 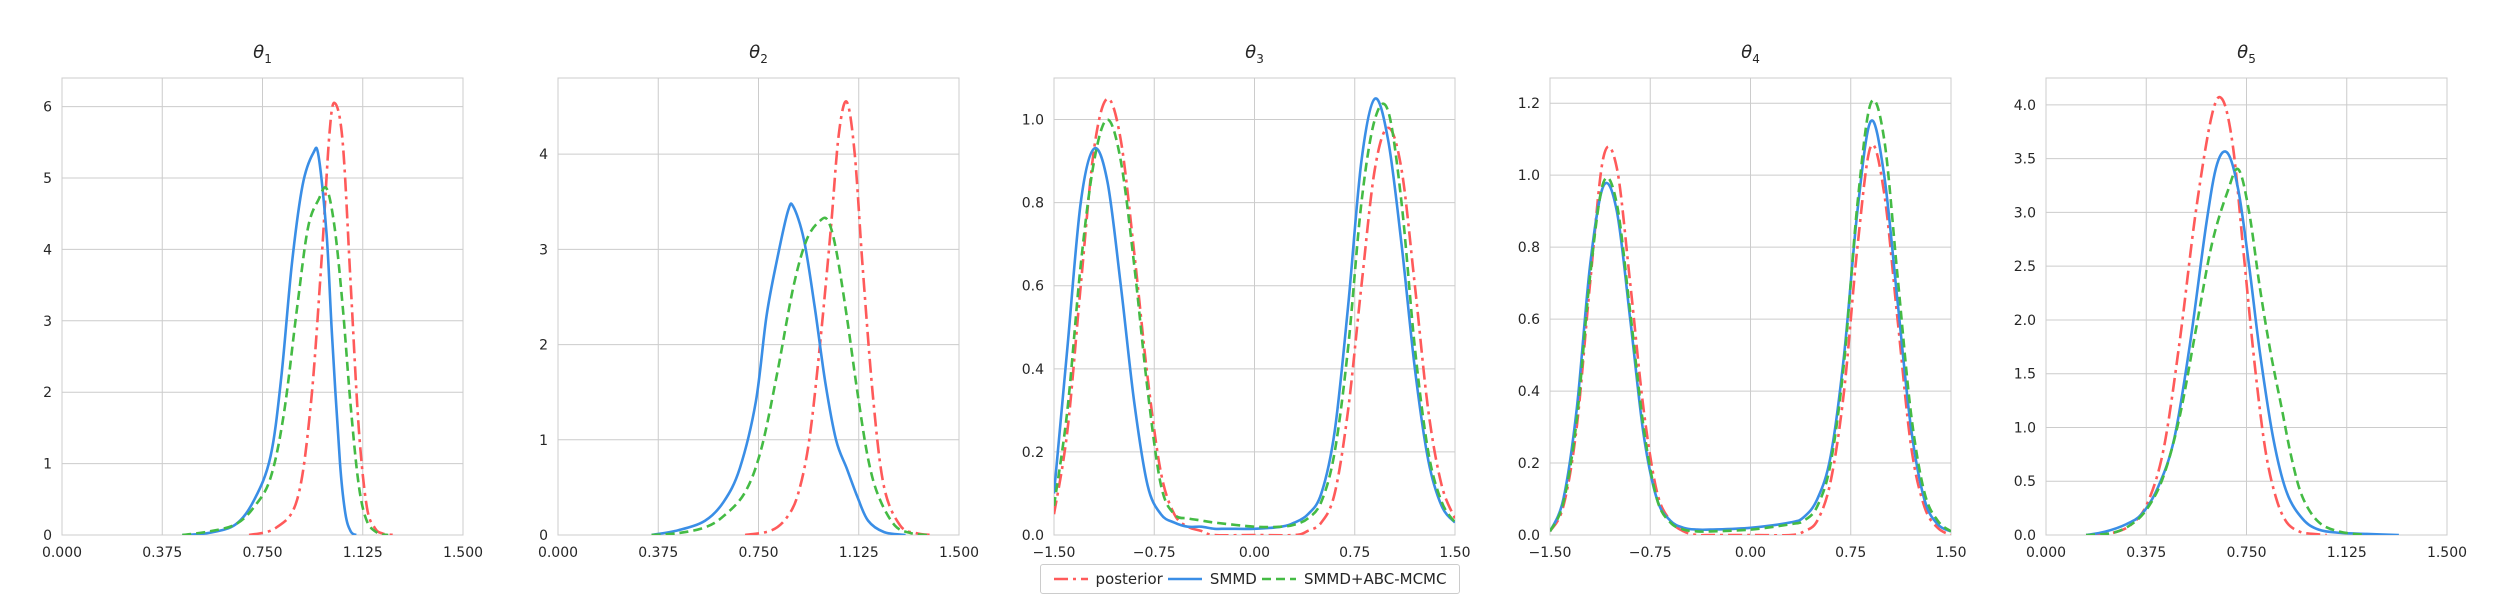 What do you see at coordinates (1070, 579) in the screenshot?
I see `legend-swatch-posterior` at bounding box center [1070, 579].